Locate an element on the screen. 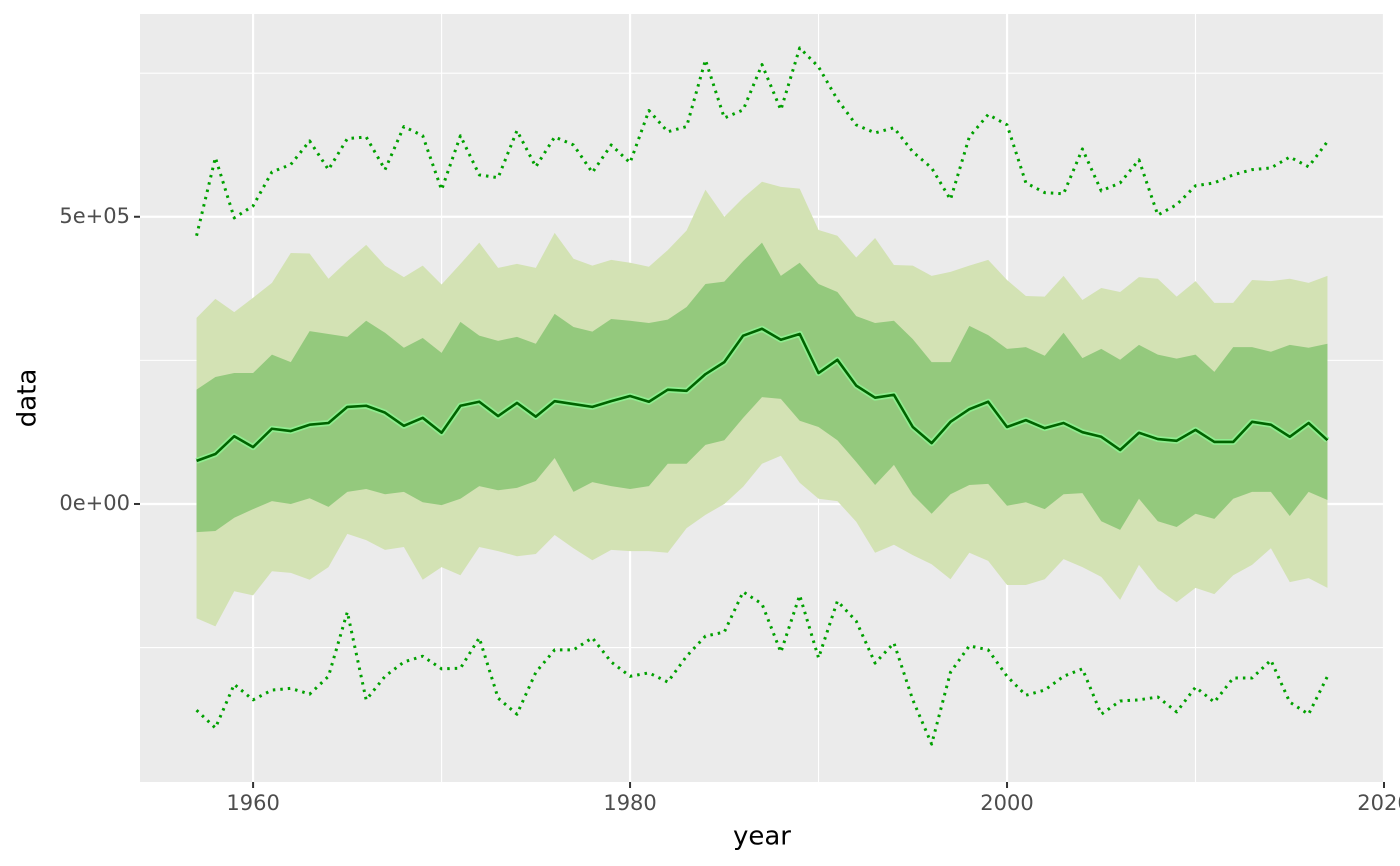 Image resolution: width=1400 pixels, height=866 pixels. x-tick-label: 2020 is located at coordinates (1378, 803).